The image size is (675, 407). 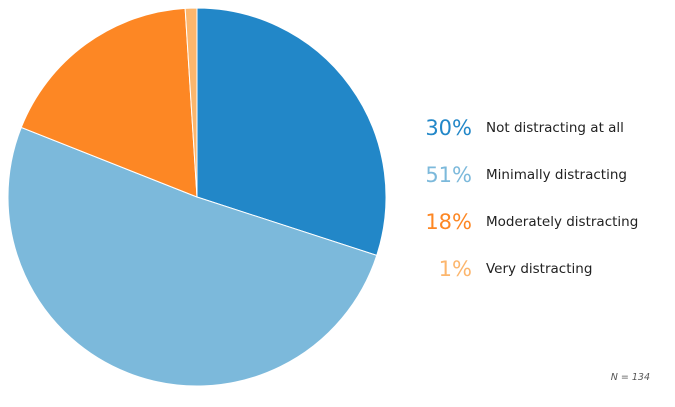 I want to click on pie-slice-very-distracting, so click(x=191, y=102).